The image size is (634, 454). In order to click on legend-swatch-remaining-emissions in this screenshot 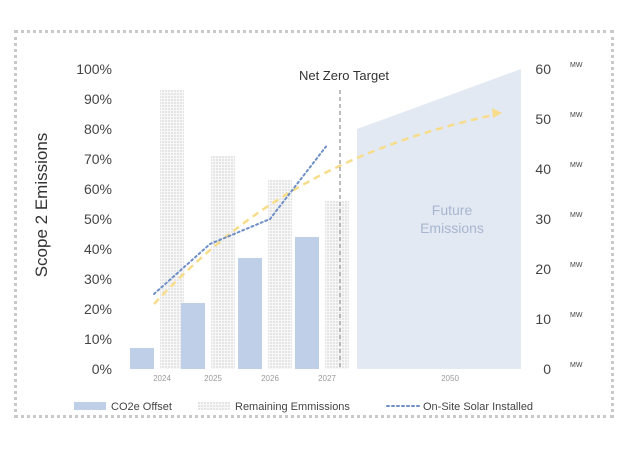, I will do `click(214, 406)`.